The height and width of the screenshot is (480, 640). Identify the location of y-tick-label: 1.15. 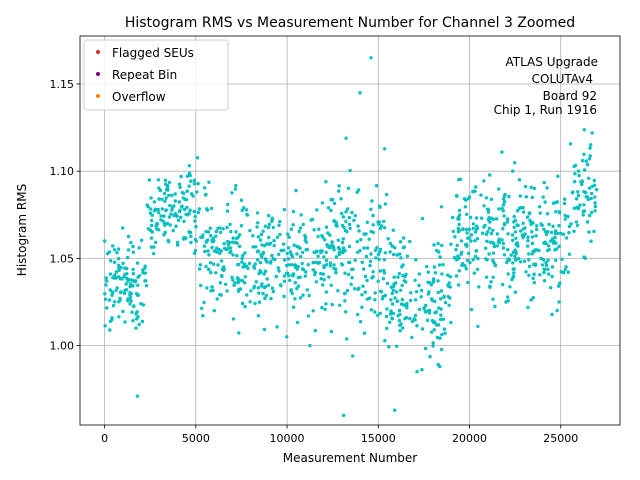
(62, 84).